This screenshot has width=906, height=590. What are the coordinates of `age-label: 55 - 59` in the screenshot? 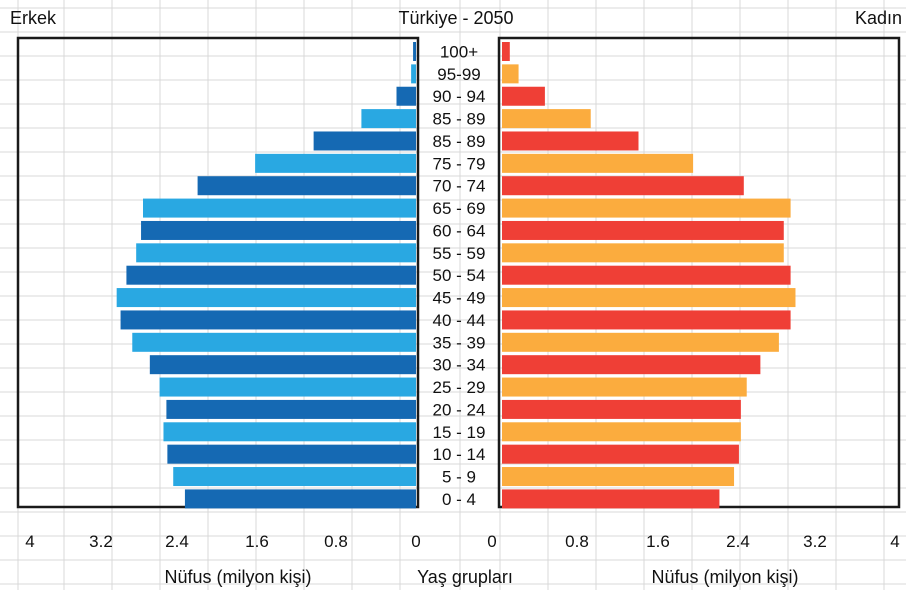 It's located at (459, 253).